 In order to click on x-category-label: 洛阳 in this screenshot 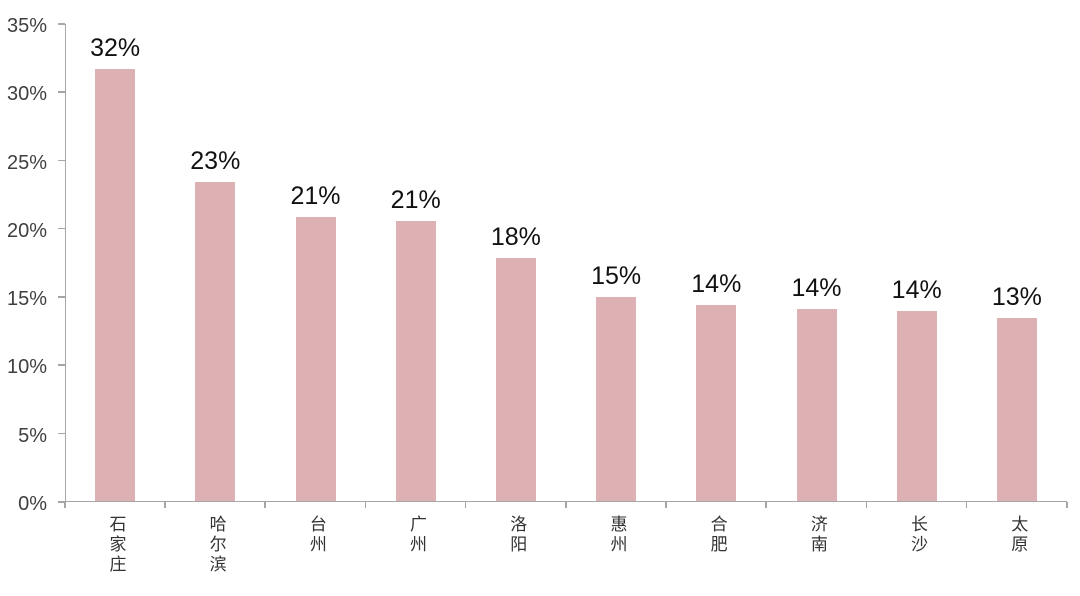, I will do `click(517, 535)`.